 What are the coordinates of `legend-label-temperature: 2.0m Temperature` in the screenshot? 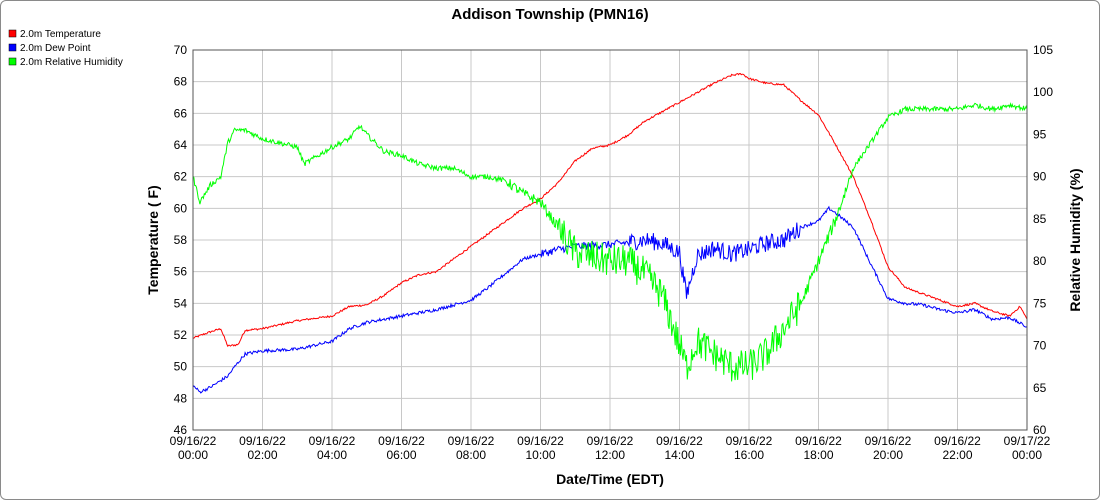 It's located at (60, 34).